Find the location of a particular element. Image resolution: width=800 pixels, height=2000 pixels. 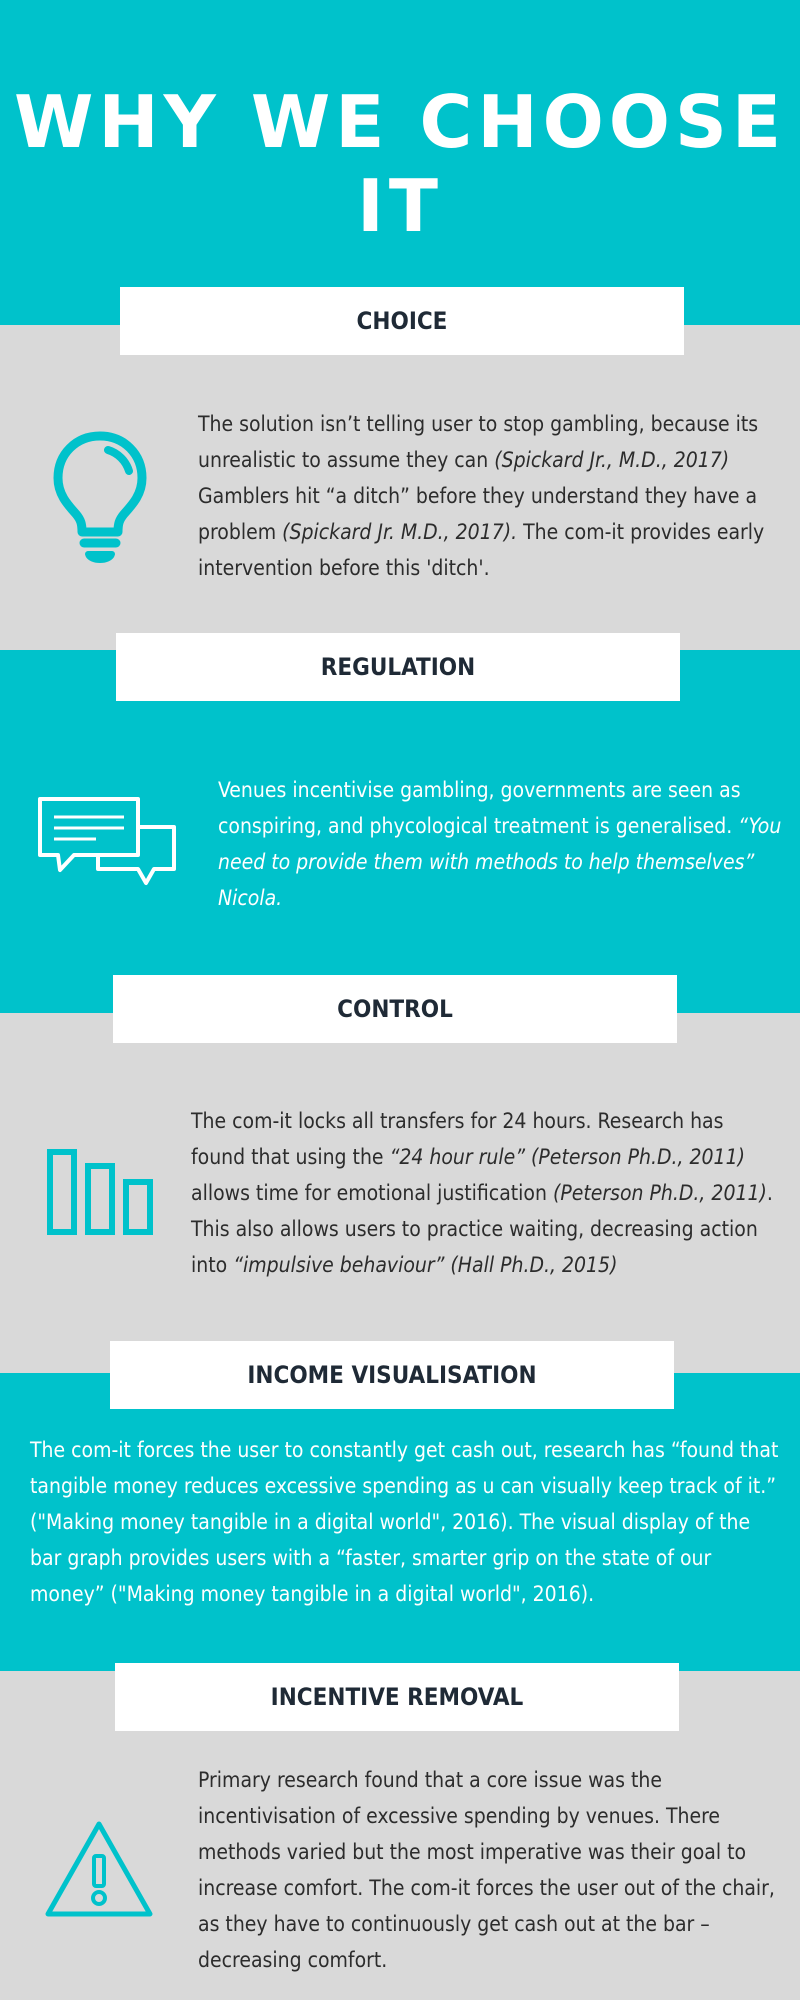

citation-text: “impulsive behaviour” (Hall Ph.D., 2015) is located at coordinates (425, 1265).